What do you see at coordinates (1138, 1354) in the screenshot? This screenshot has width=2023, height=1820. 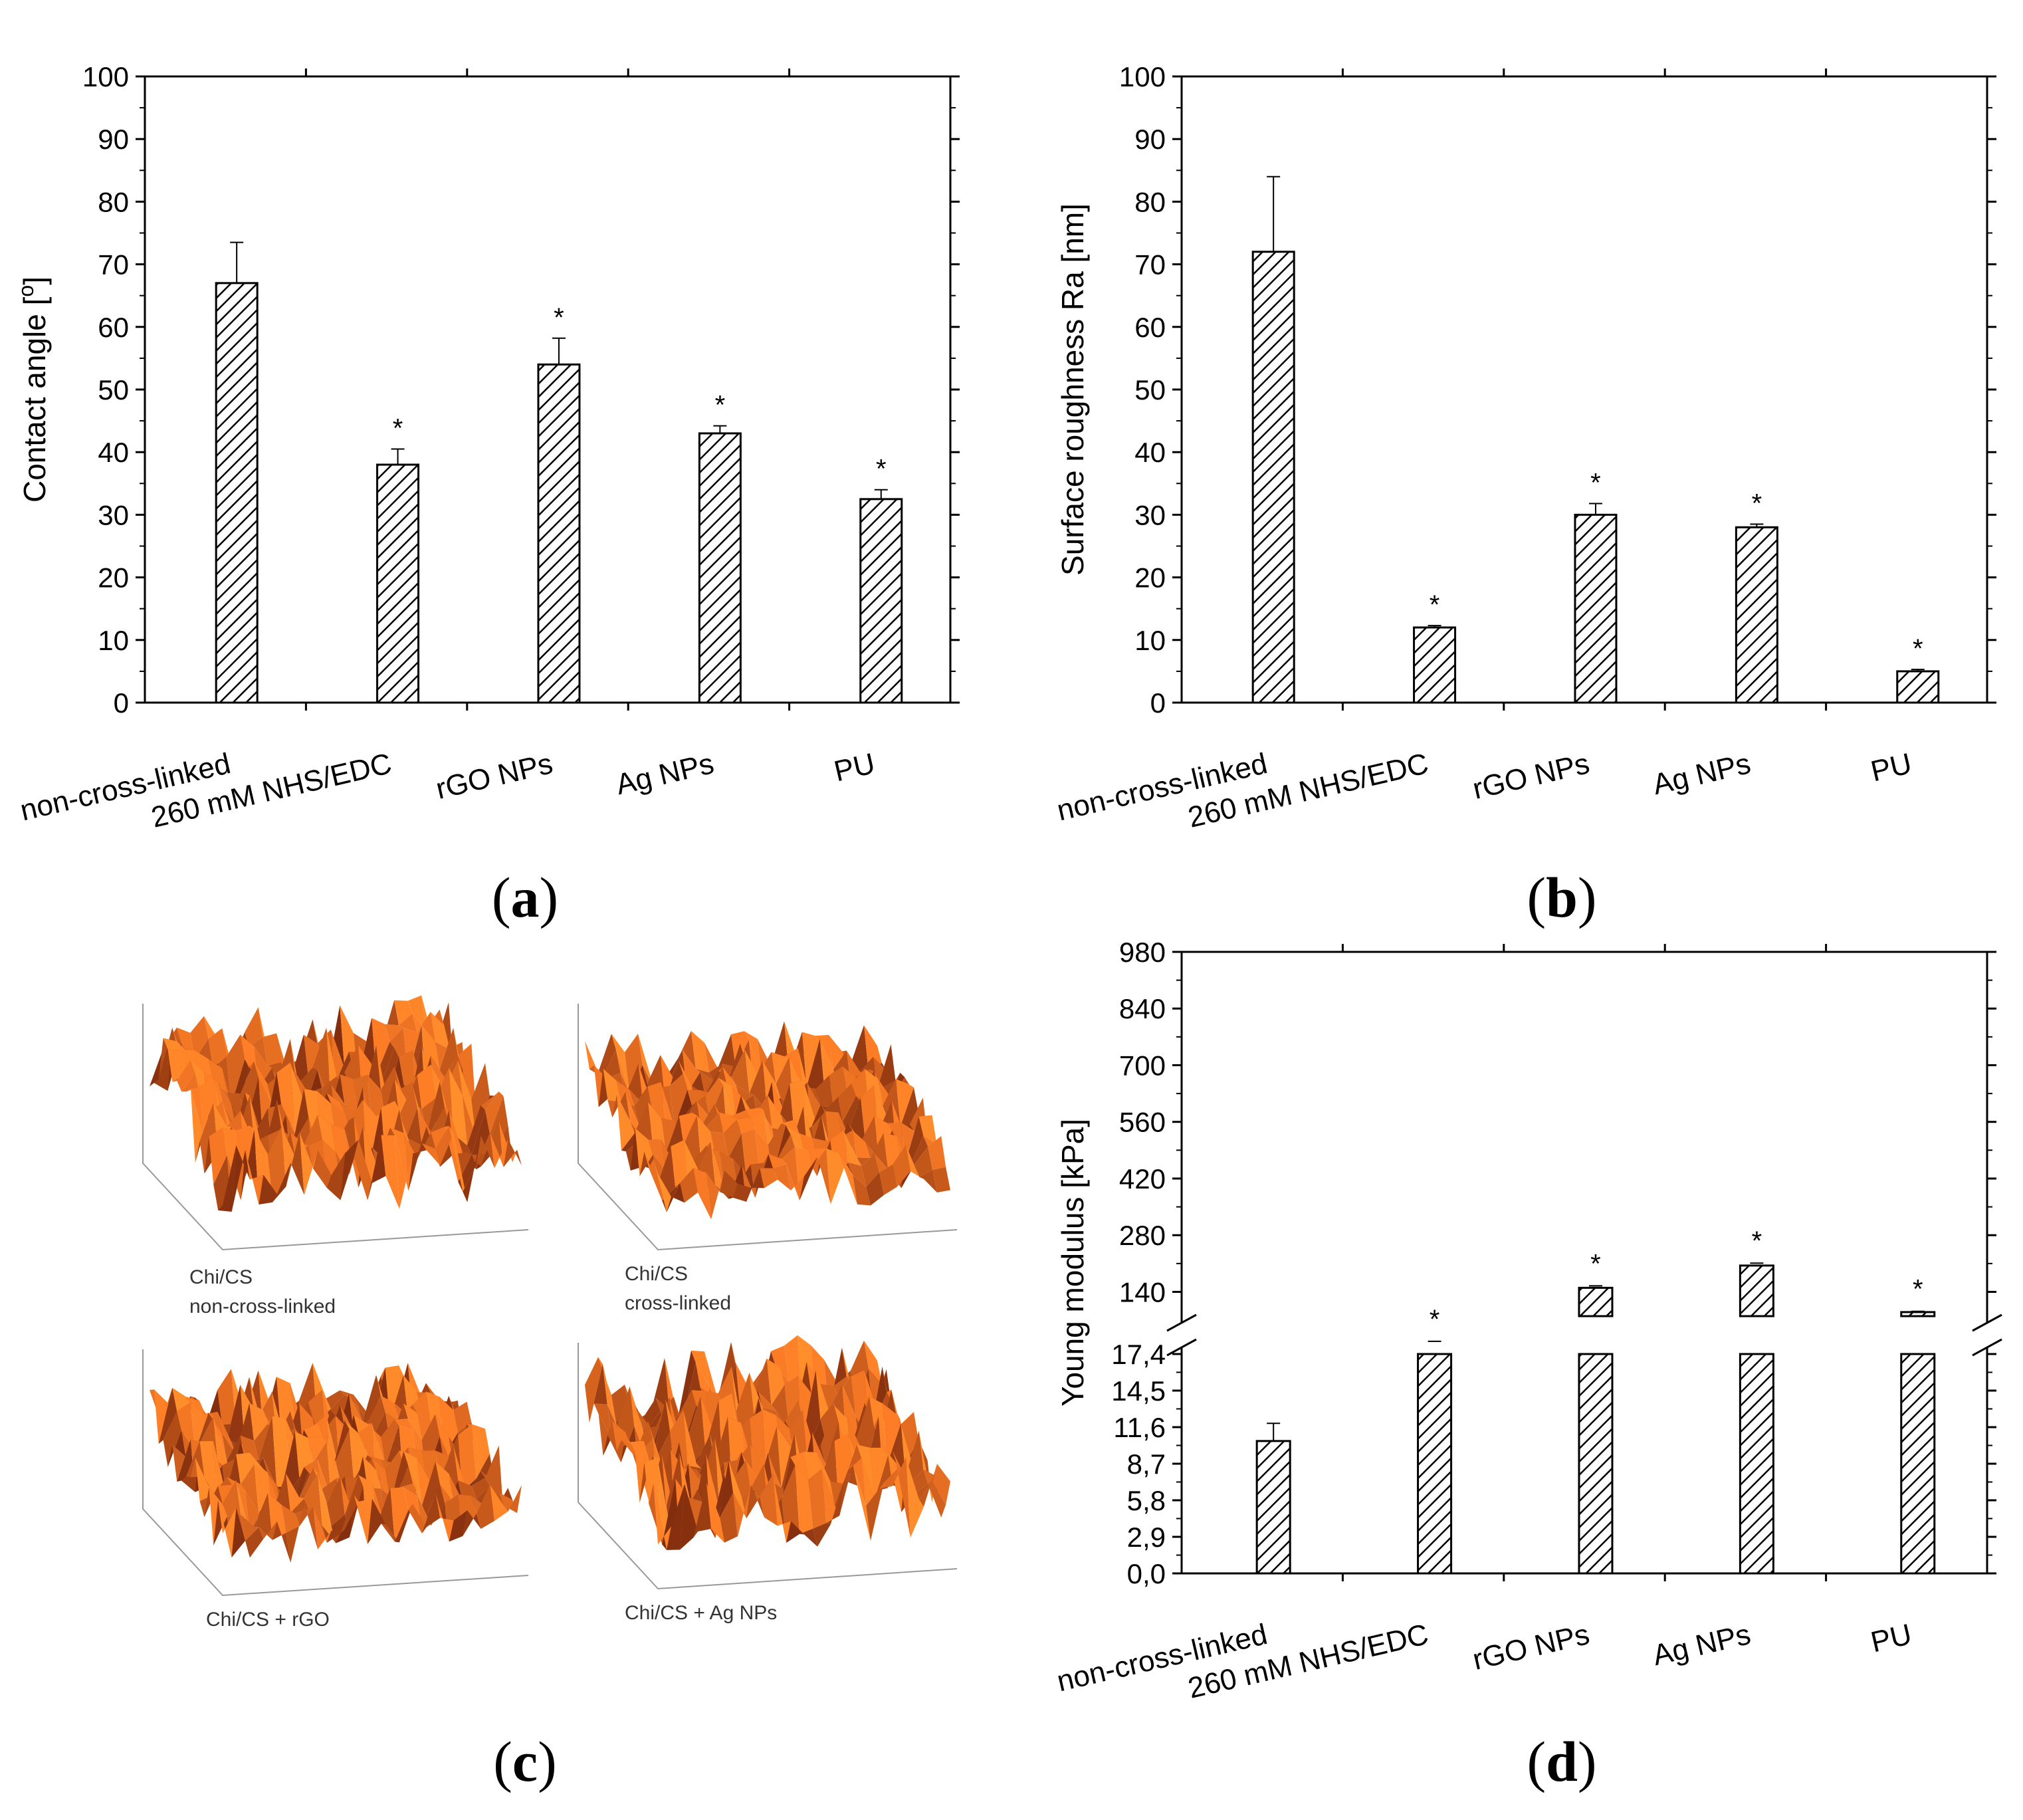 I see `y-tick-label: 17,4` at bounding box center [1138, 1354].